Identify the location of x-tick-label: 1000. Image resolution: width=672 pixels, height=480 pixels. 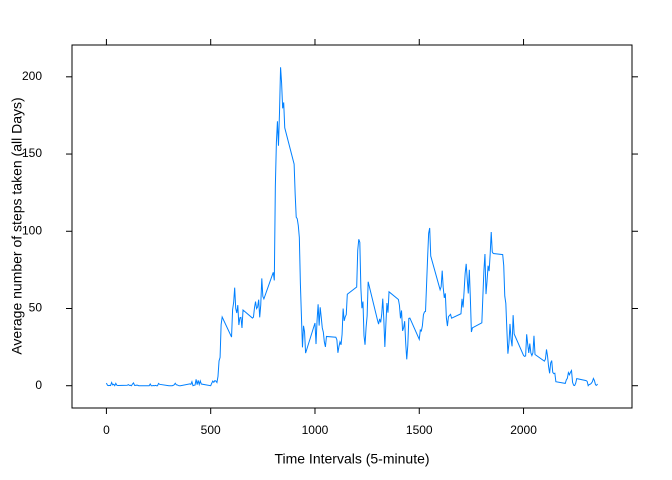
(315, 430).